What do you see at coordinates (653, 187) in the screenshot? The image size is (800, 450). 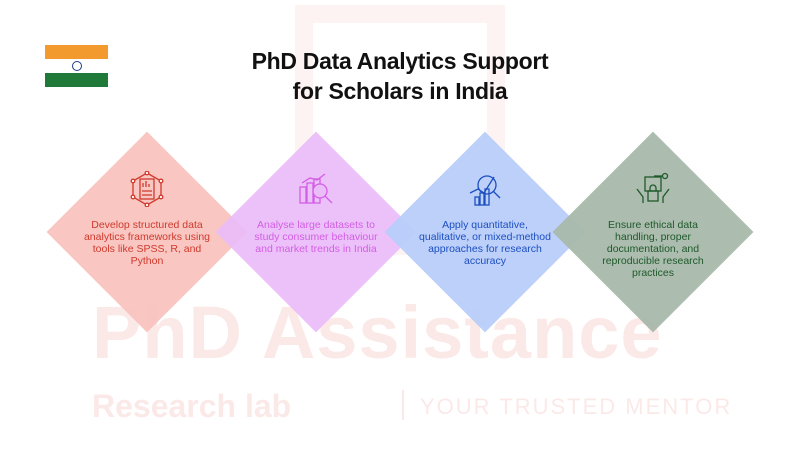 I see `secure-data-hands-icon` at bounding box center [653, 187].